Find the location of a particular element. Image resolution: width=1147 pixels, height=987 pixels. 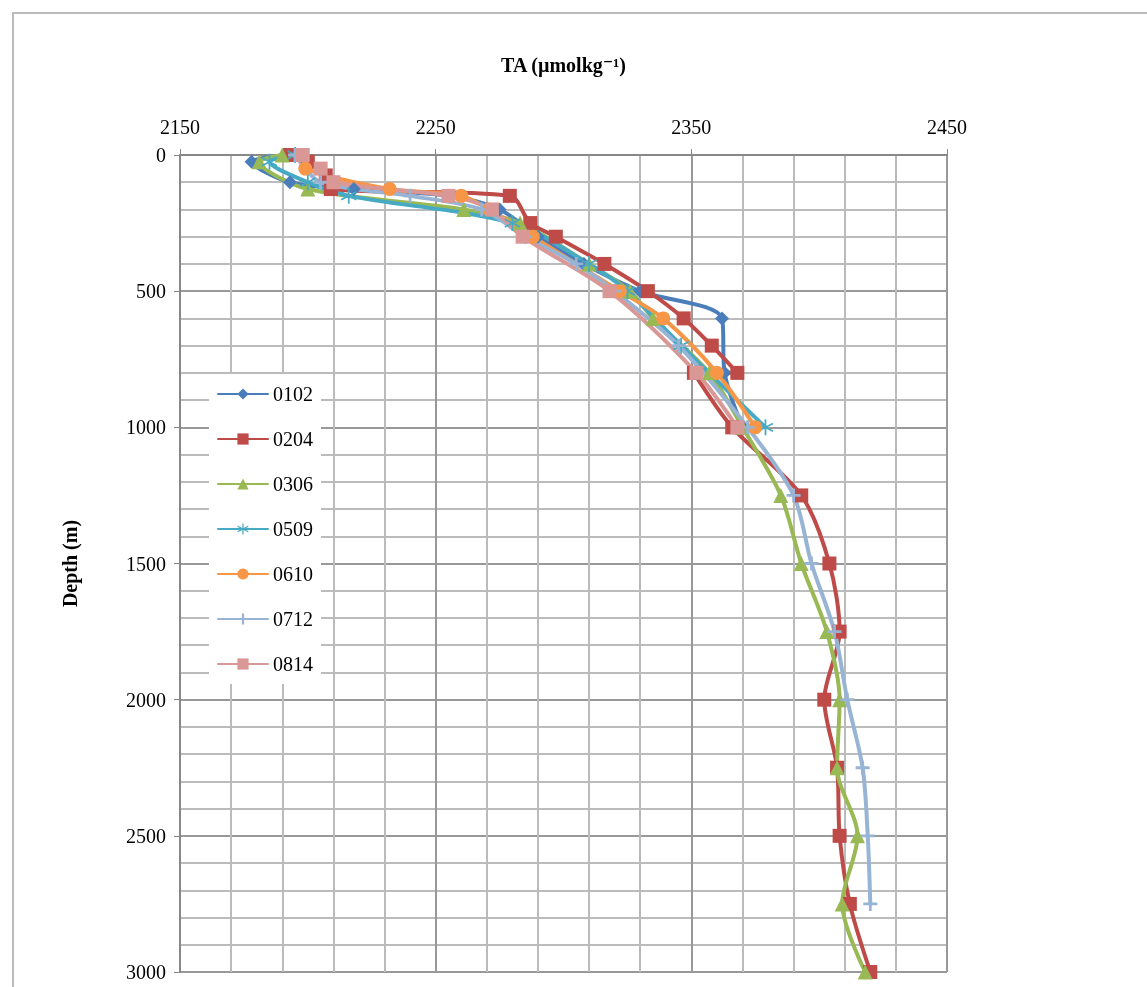

y-tick-label: 2500 is located at coordinates (146, 835).